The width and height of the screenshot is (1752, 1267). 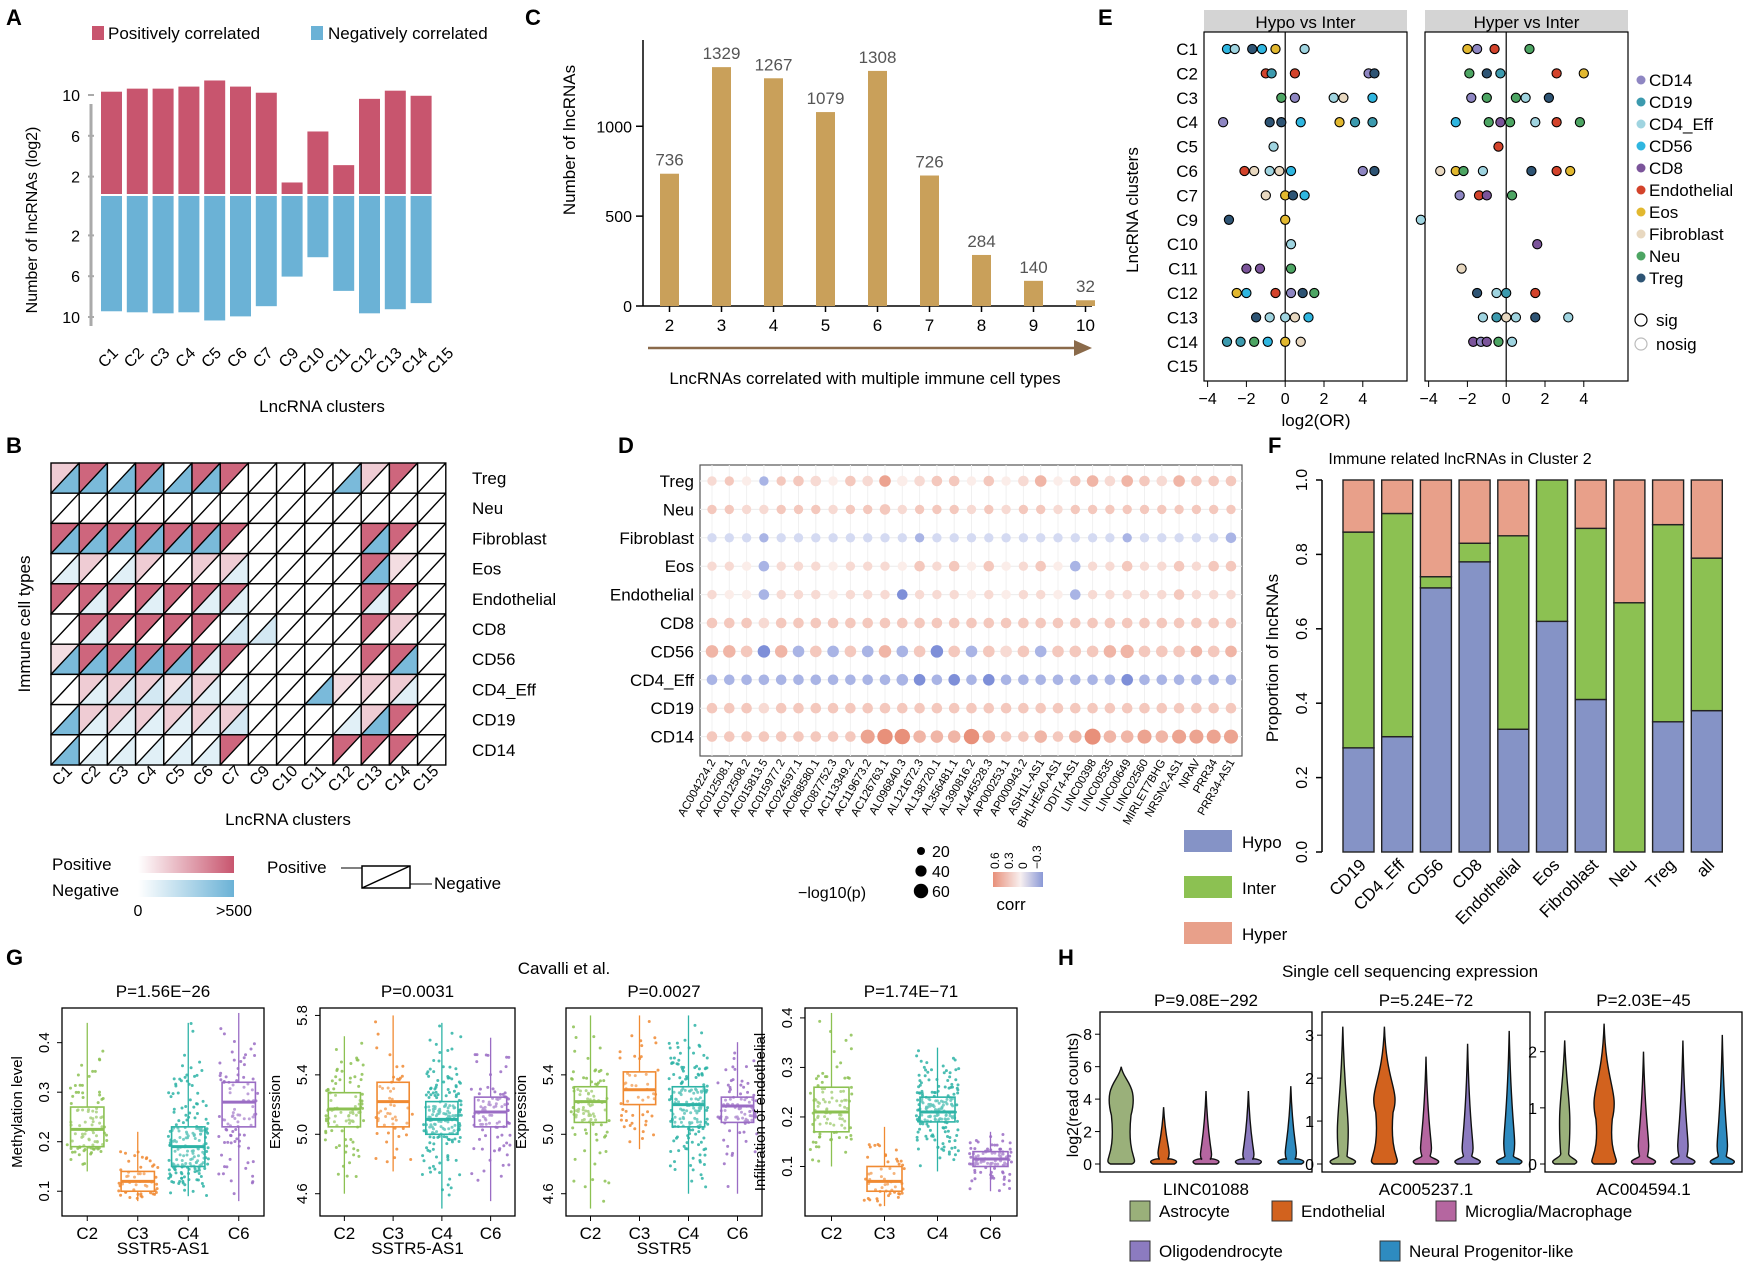 What do you see at coordinates (1641, 102) in the screenshot?
I see `e-legend-dot` at bounding box center [1641, 102].